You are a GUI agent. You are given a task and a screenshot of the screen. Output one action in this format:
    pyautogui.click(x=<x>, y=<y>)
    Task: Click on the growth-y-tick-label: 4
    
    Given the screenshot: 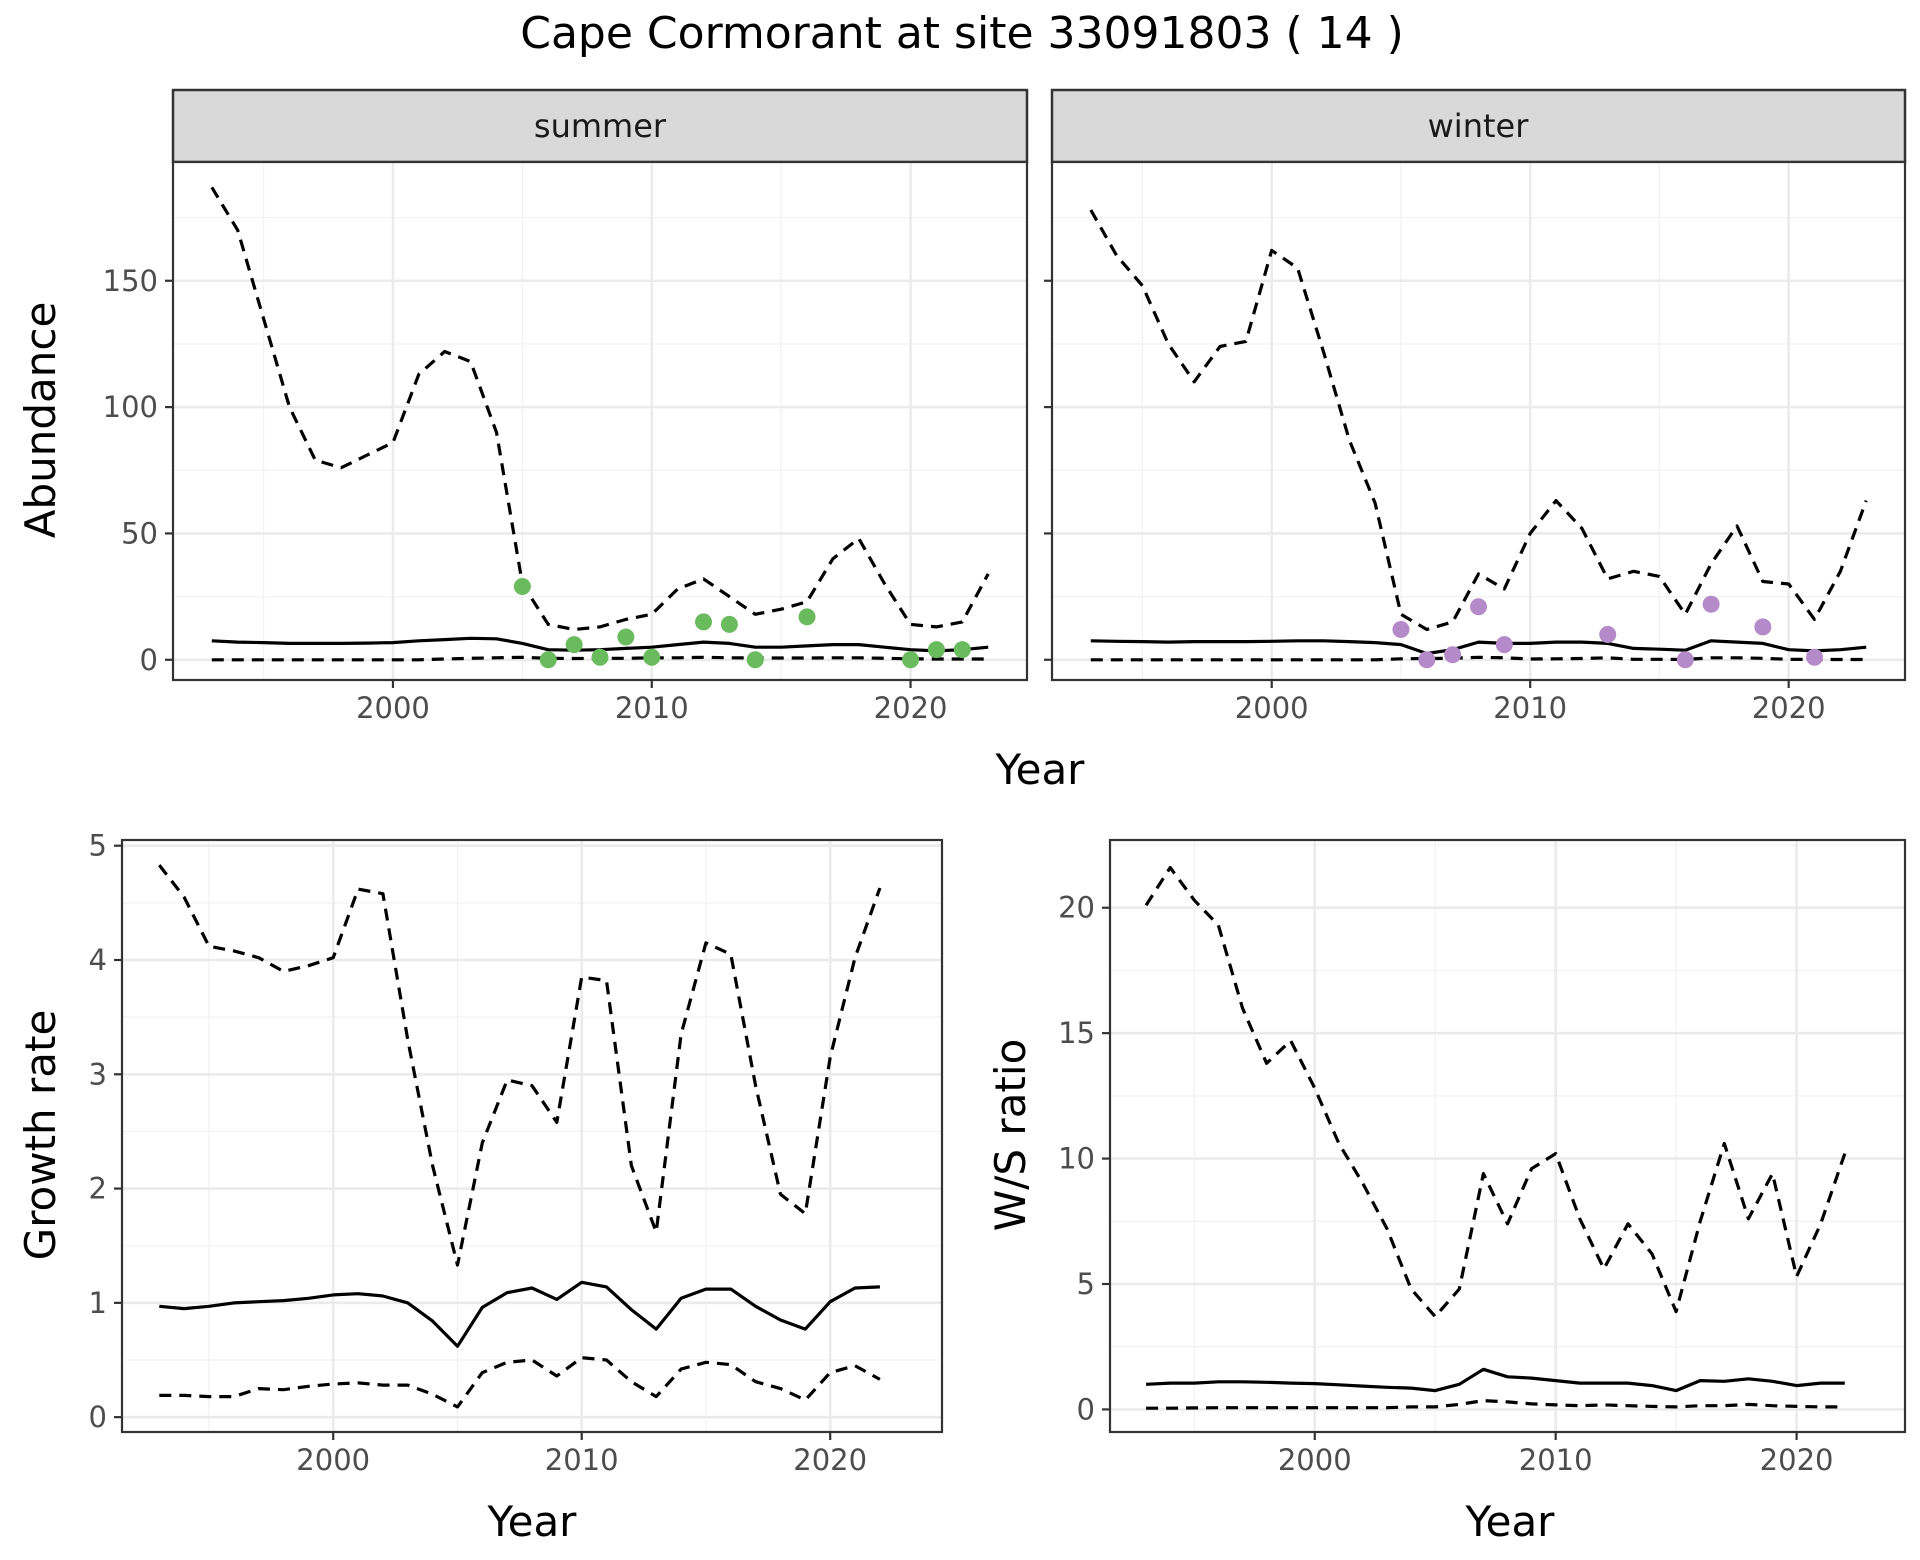 What is the action you would take?
    pyautogui.click(x=98, y=960)
    